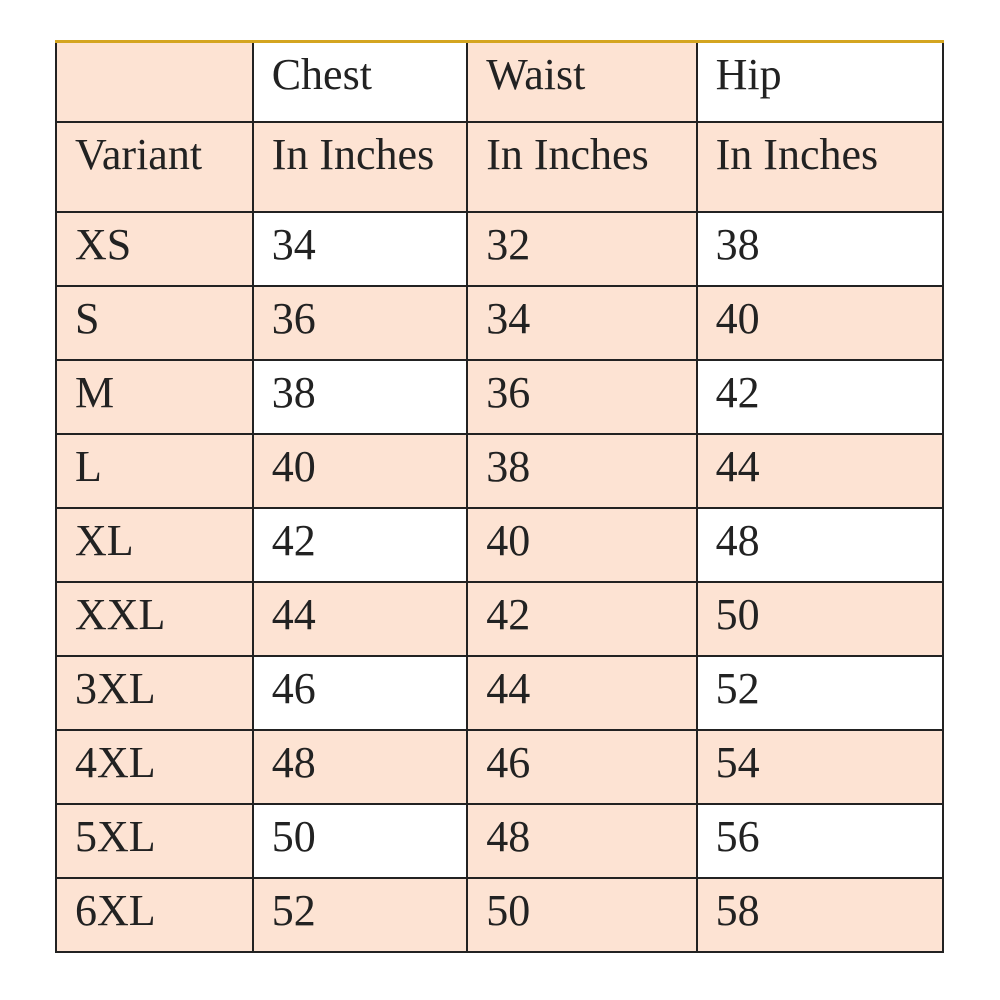  Describe the element at coordinates (360, 544) in the screenshot. I see `chest-cell: 42` at that location.